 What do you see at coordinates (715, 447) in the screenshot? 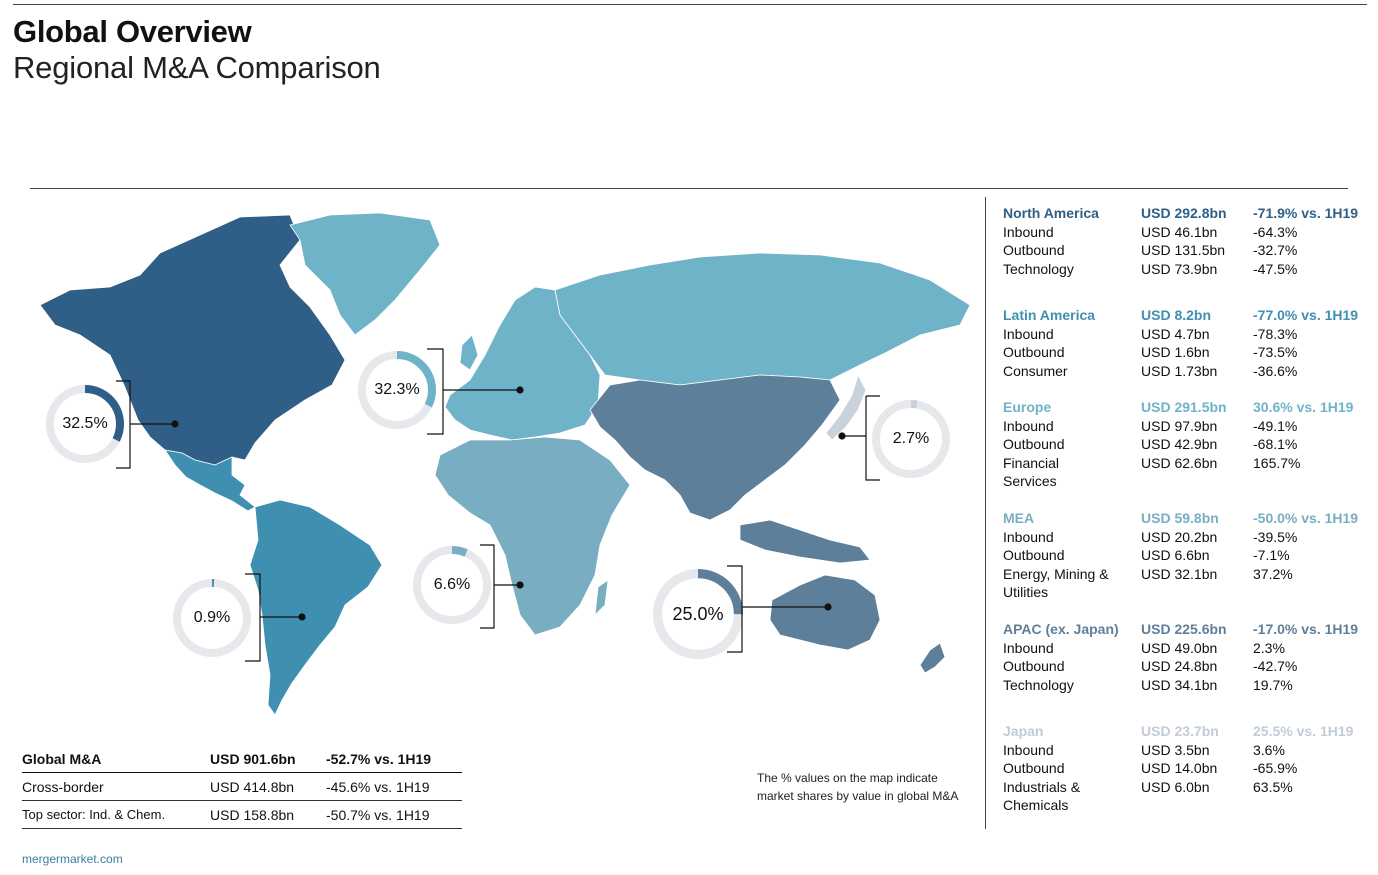
I see `map-region-apac` at bounding box center [715, 447].